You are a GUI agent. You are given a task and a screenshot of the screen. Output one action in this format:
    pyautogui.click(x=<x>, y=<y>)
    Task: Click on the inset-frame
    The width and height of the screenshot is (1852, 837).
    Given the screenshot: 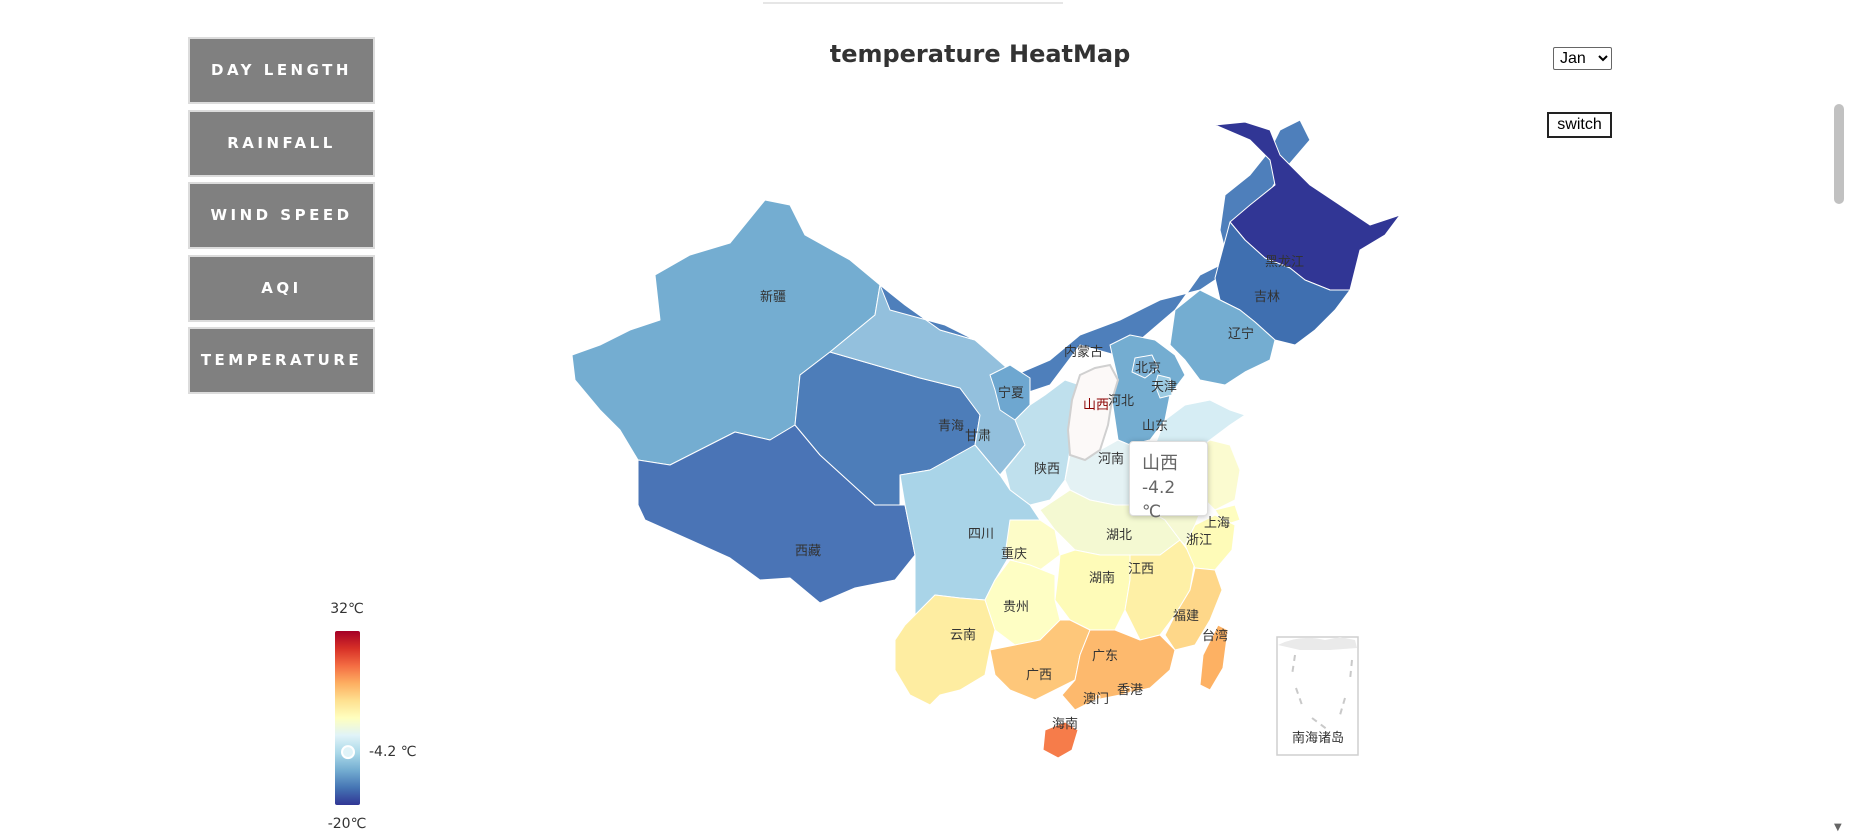 What is the action you would take?
    pyautogui.click(x=1317, y=696)
    